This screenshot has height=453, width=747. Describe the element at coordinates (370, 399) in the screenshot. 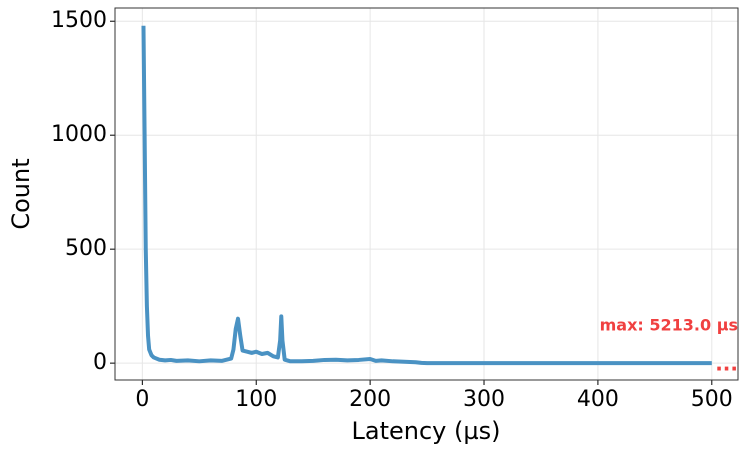

I see `x-tick-label: 200` at that location.